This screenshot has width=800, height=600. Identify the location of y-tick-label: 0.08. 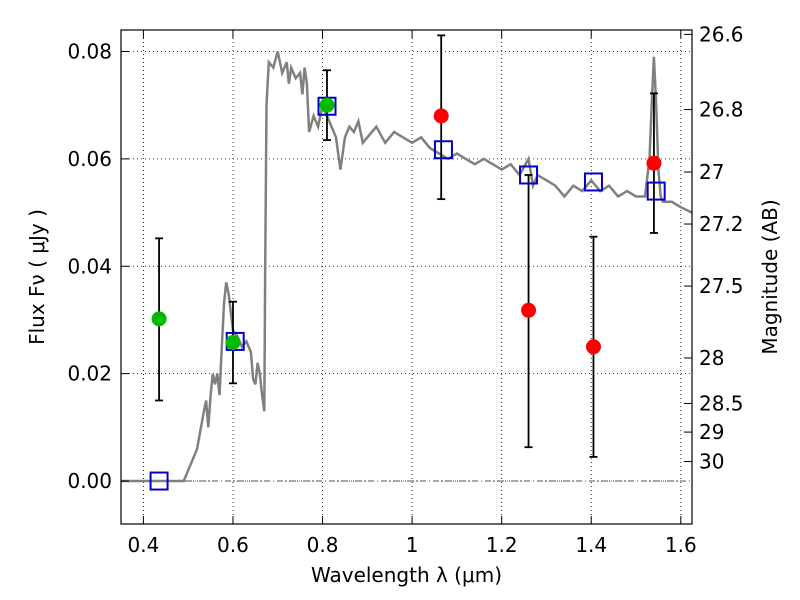
(89, 51).